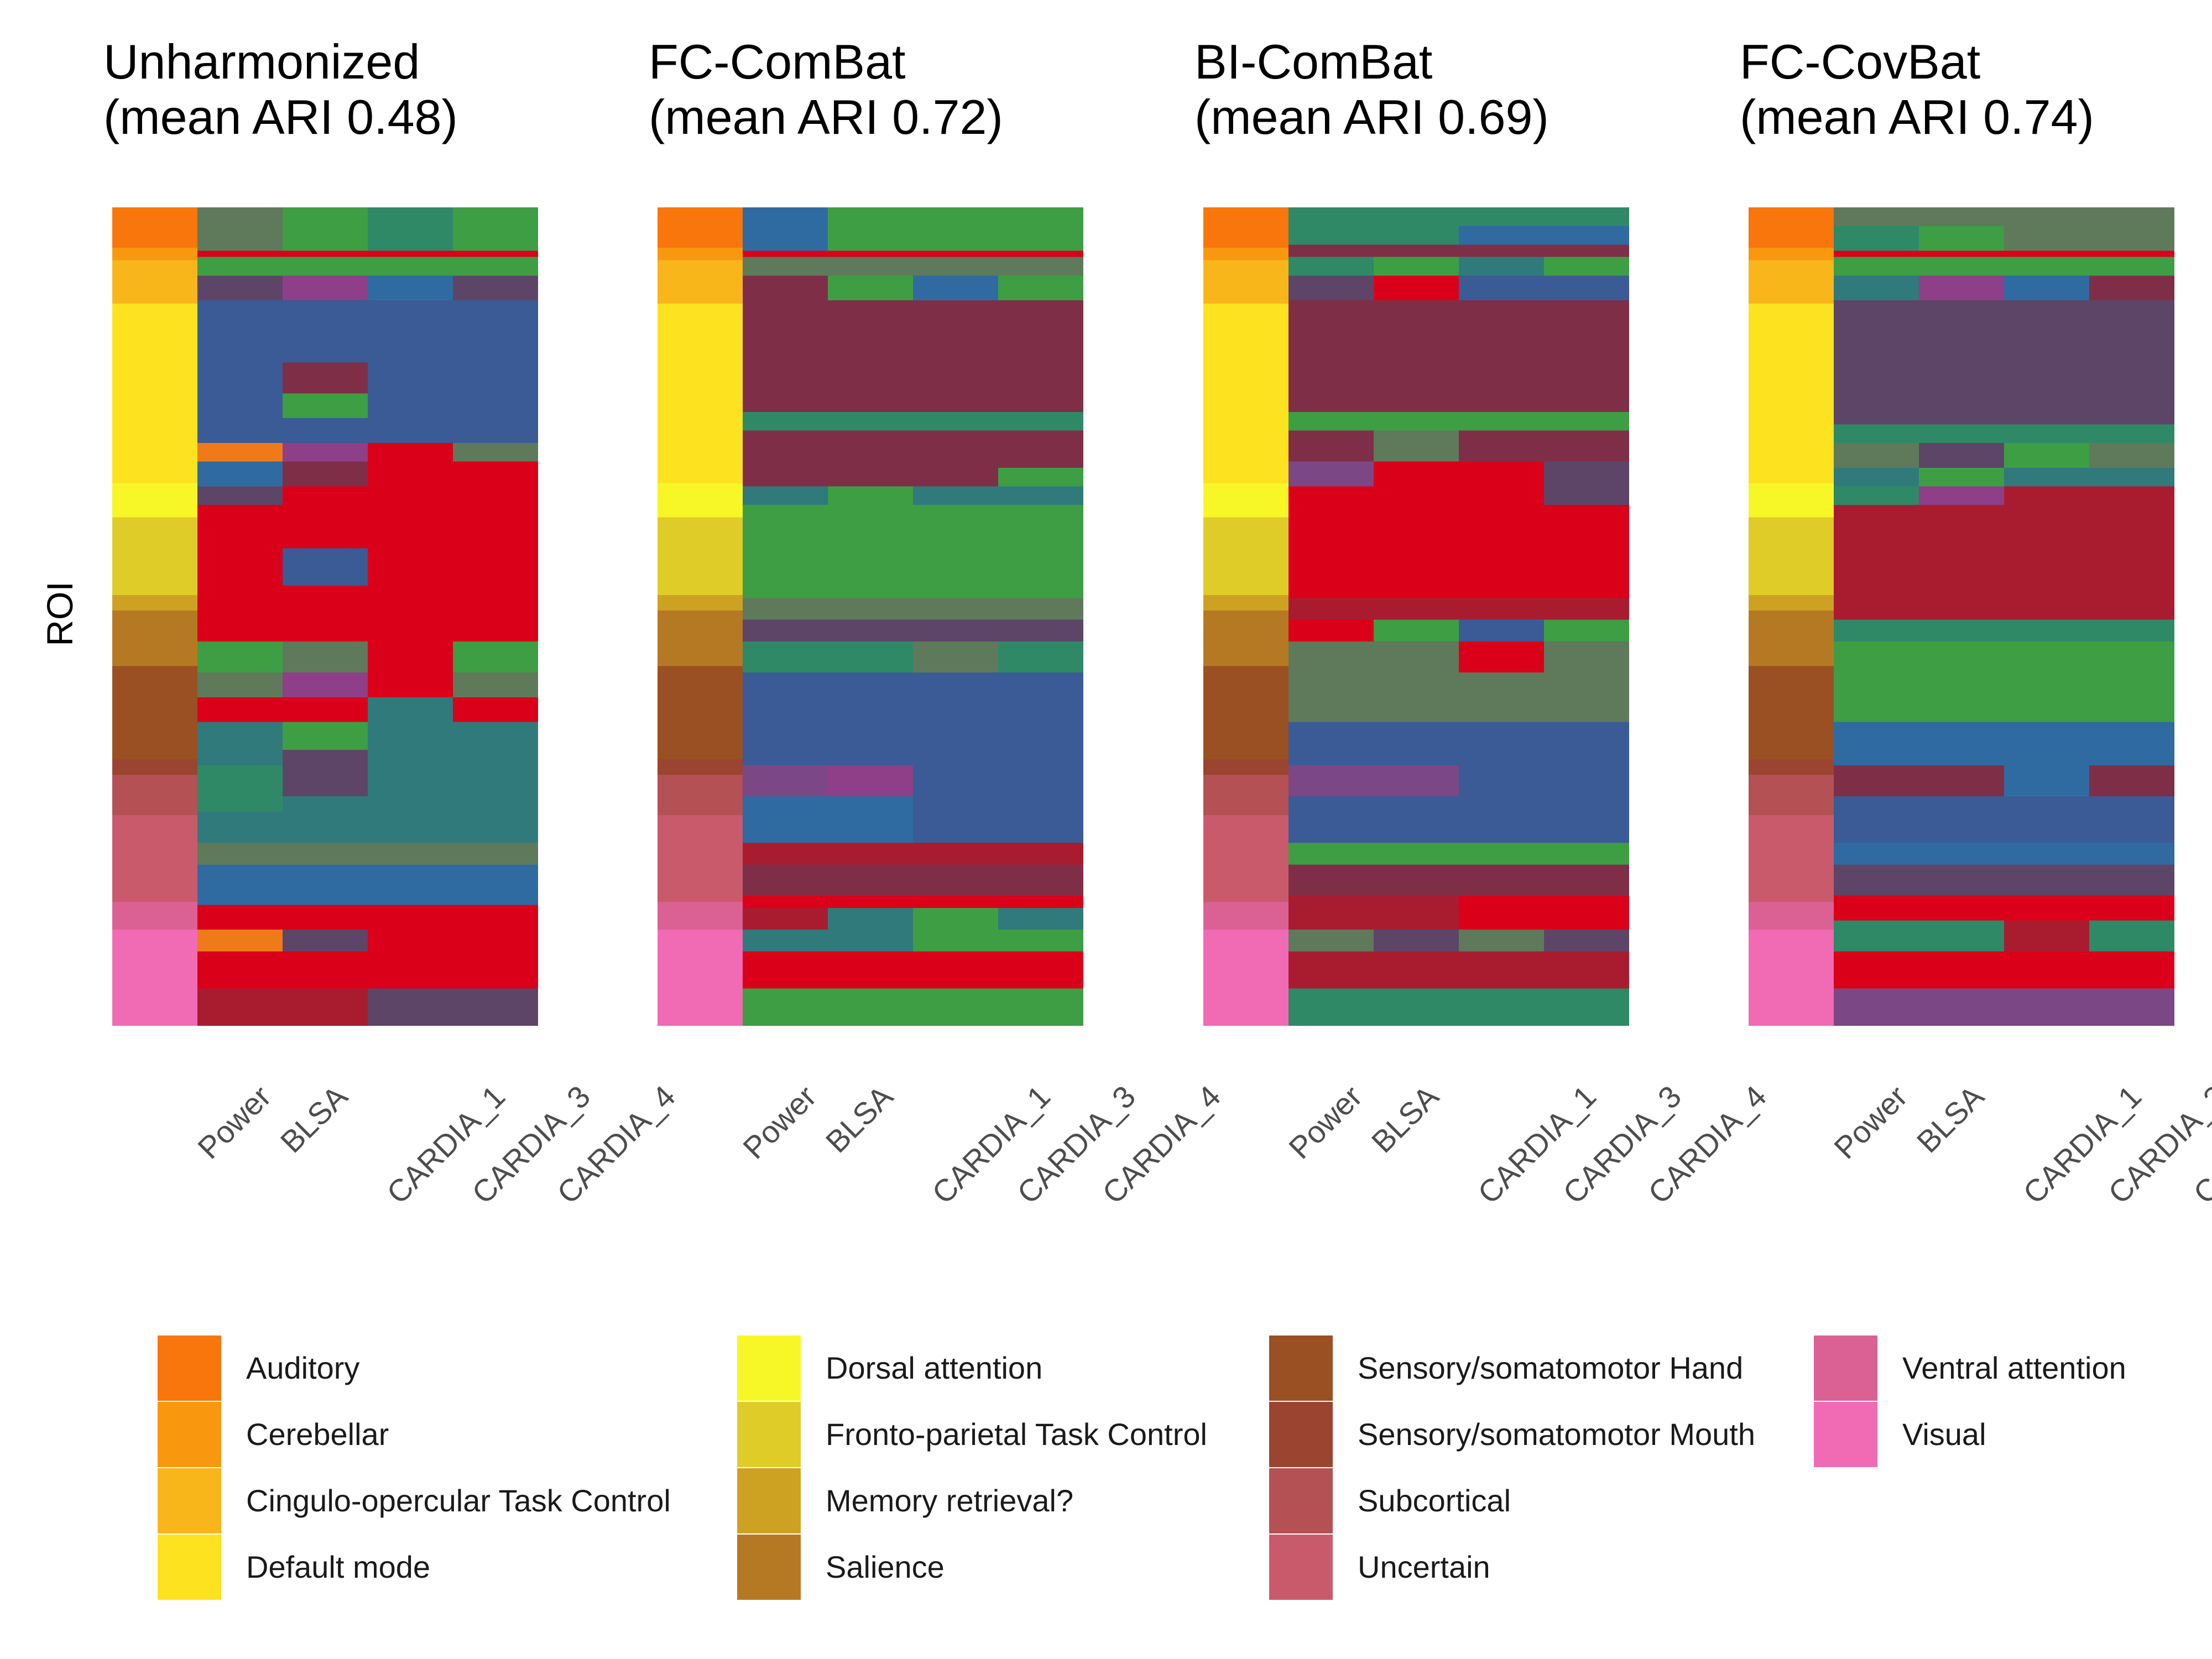 The image size is (2212, 1659). I want to click on legend-label: Cerebellar, so click(317, 1434).